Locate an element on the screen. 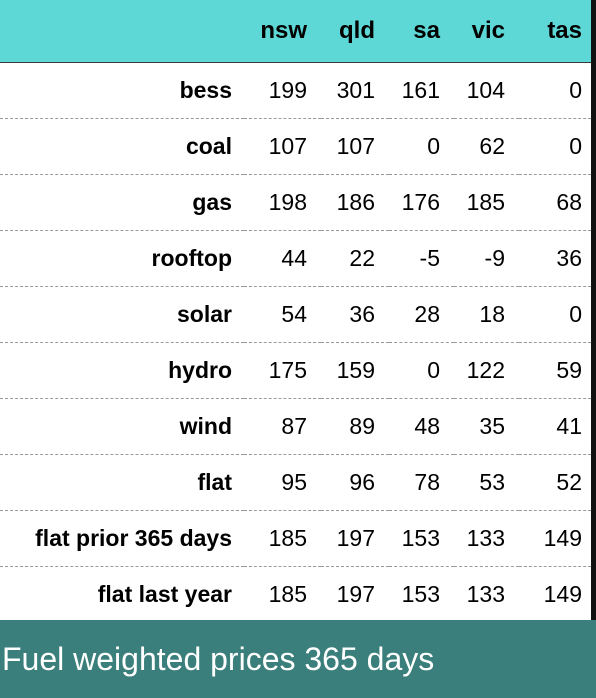 This screenshot has width=596, height=698. table-cell: 53 is located at coordinates (486, 482).